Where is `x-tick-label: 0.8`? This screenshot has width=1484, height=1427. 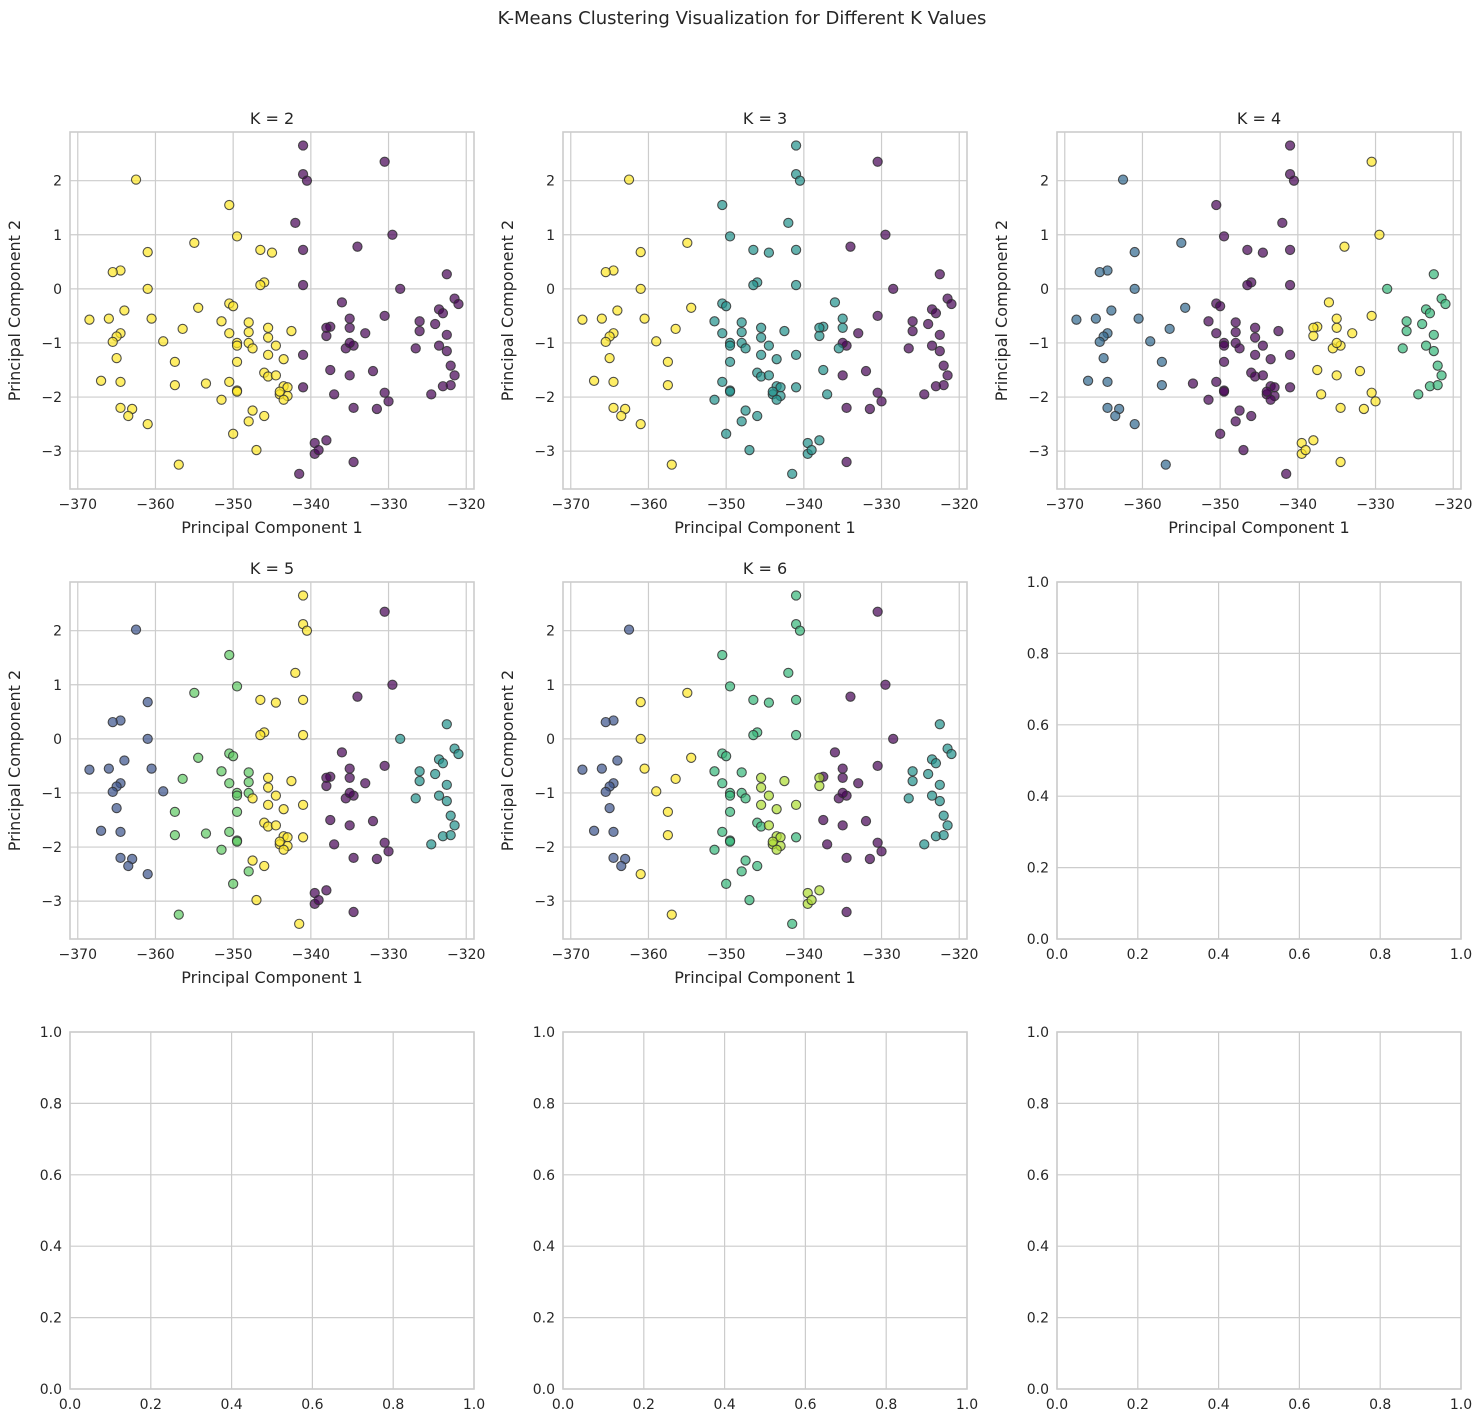
x-tick-label: 0.8 is located at coordinates (393, 1405).